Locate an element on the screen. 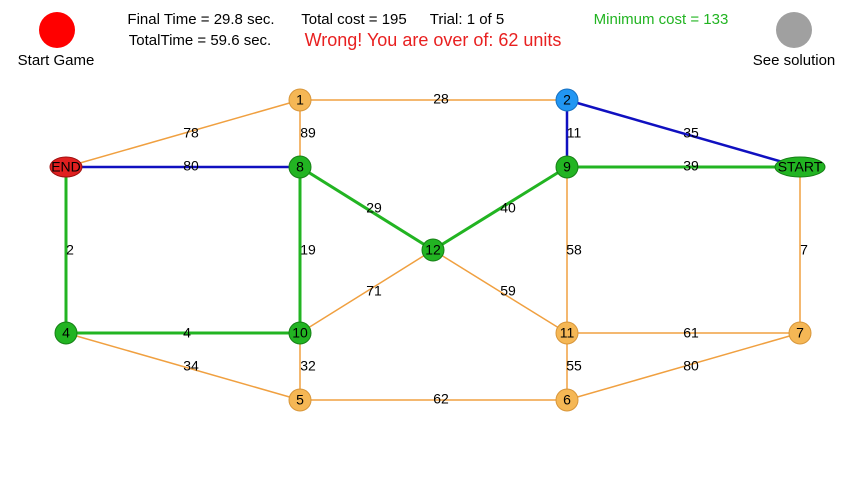 This screenshot has width=854, height=480. edge-weight: 19 is located at coordinates (308, 250).